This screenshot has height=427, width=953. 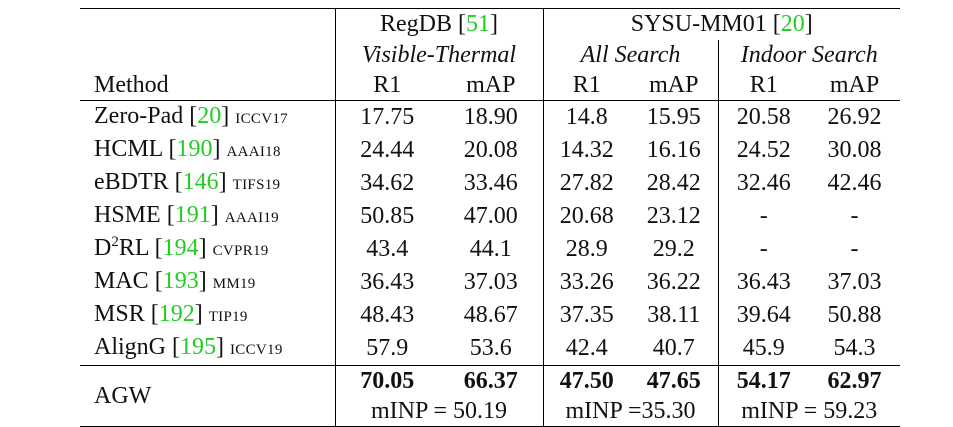 I want to click on method-name: MAC, so click(x=121, y=280).